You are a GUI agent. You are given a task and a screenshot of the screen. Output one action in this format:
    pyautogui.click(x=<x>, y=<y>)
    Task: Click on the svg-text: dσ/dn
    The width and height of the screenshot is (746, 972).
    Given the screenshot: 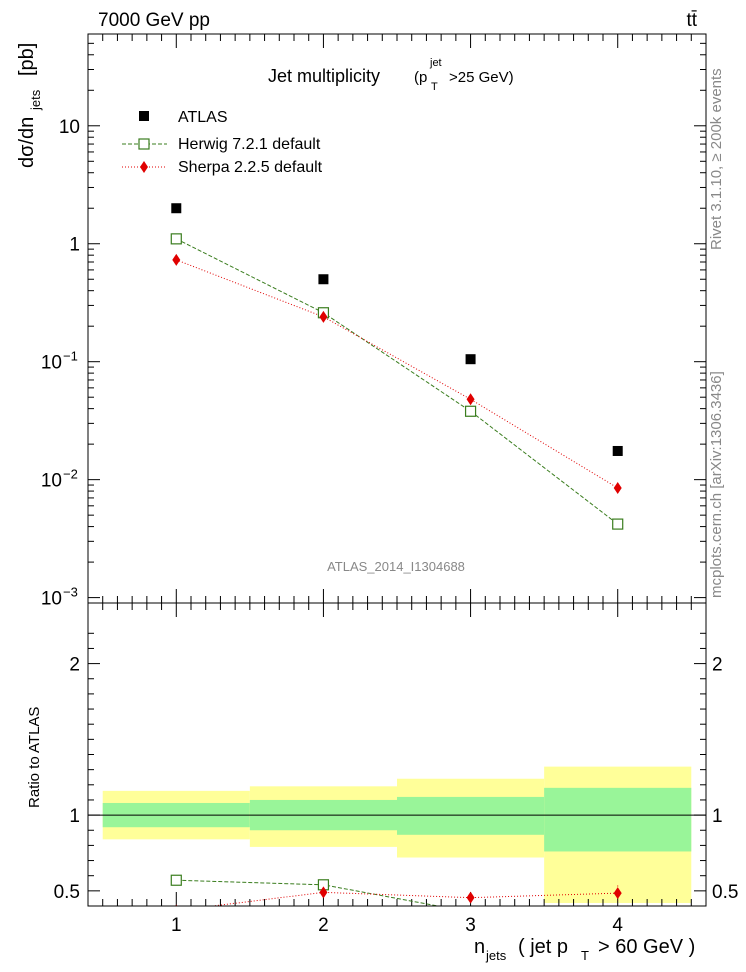 What is the action you would take?
    pyautogui.click(x=27, y=142)
    